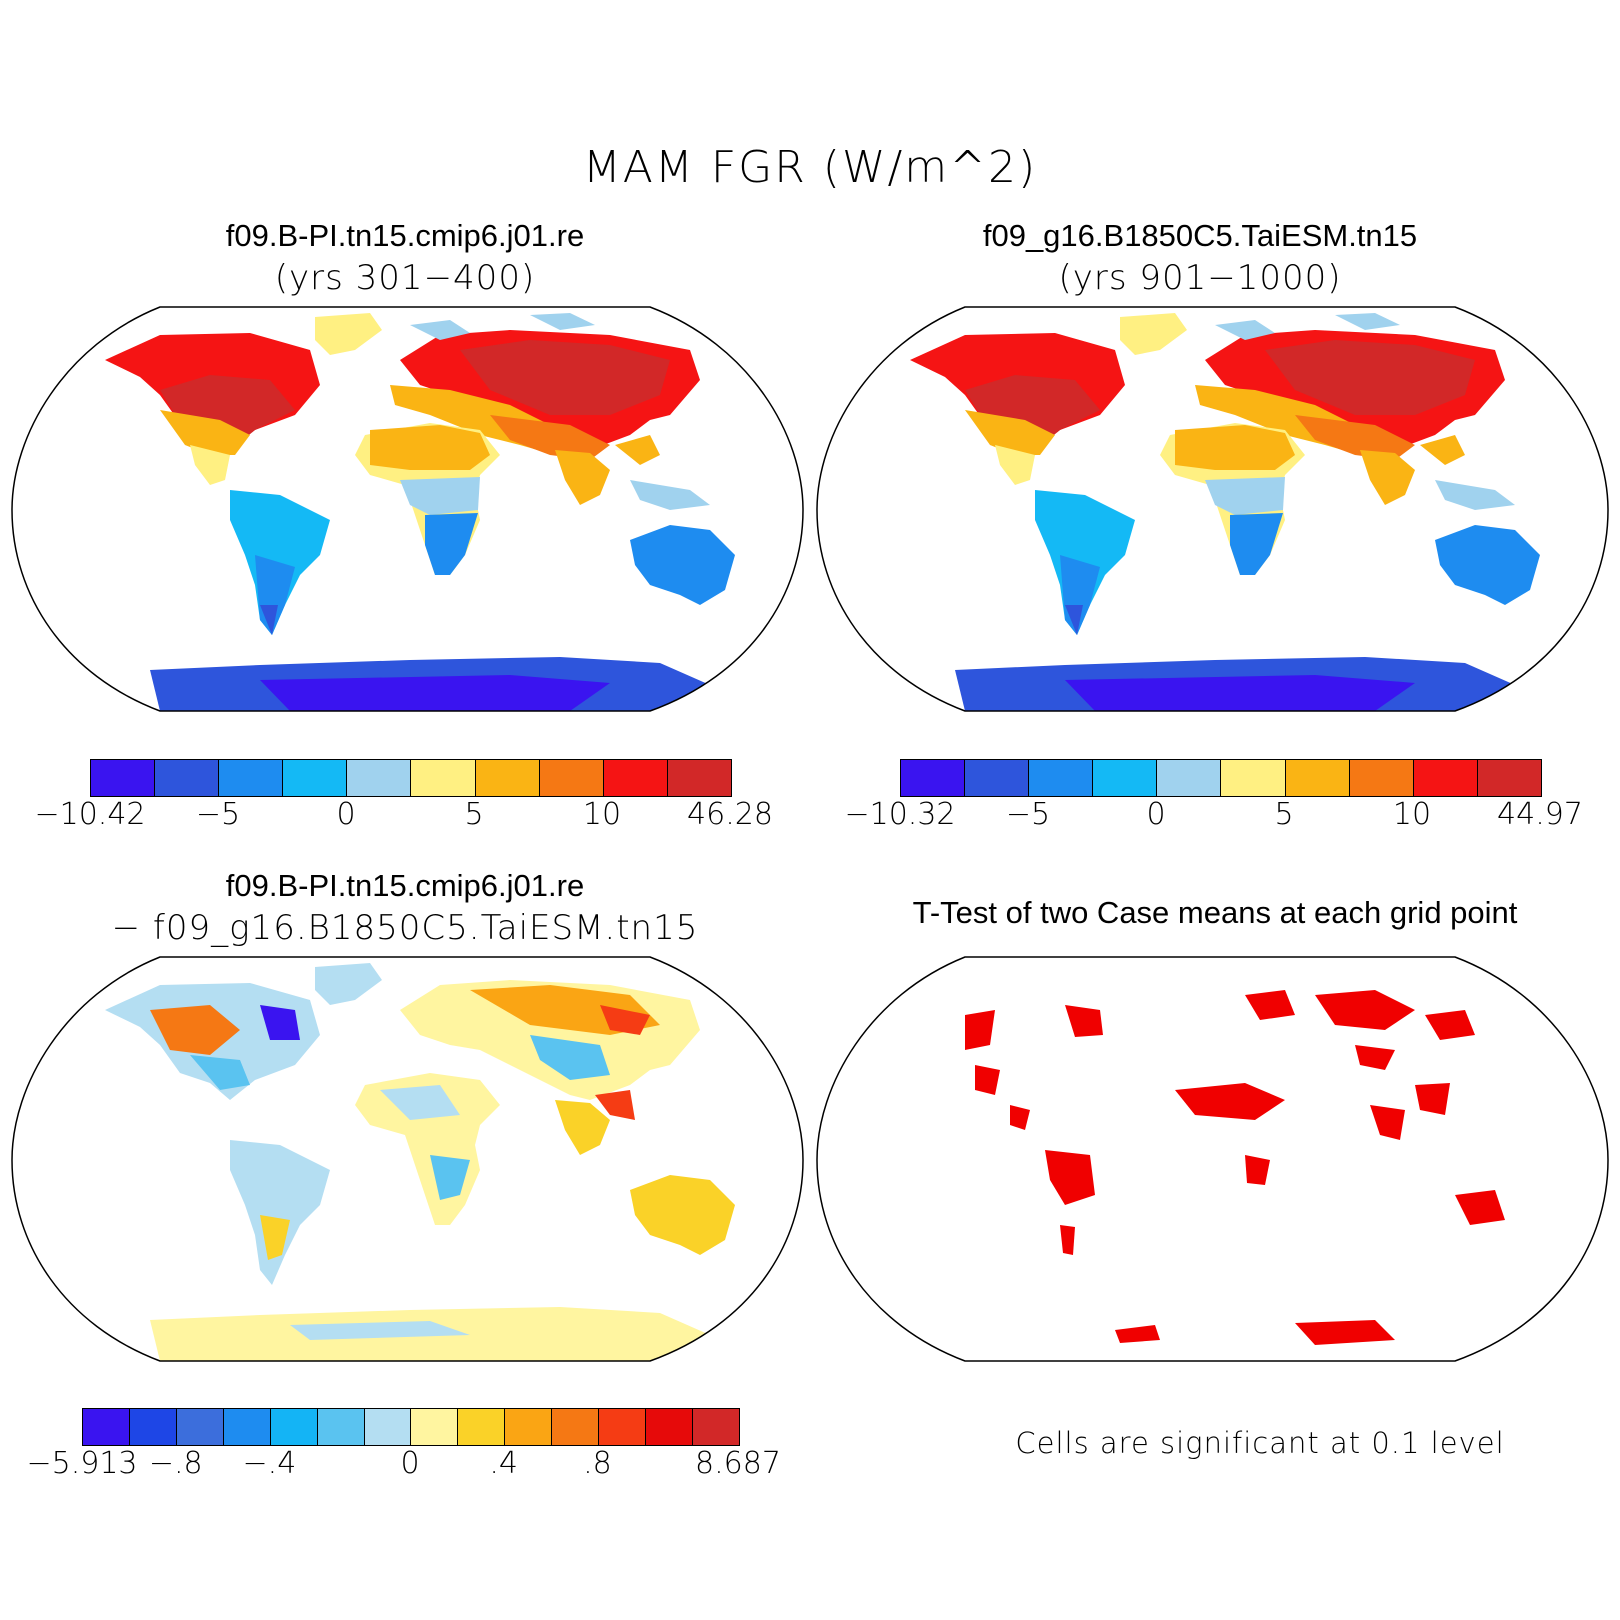 The image size is (1620, 1620). I want to click on panel2-colorbar, so click(1221, 778).